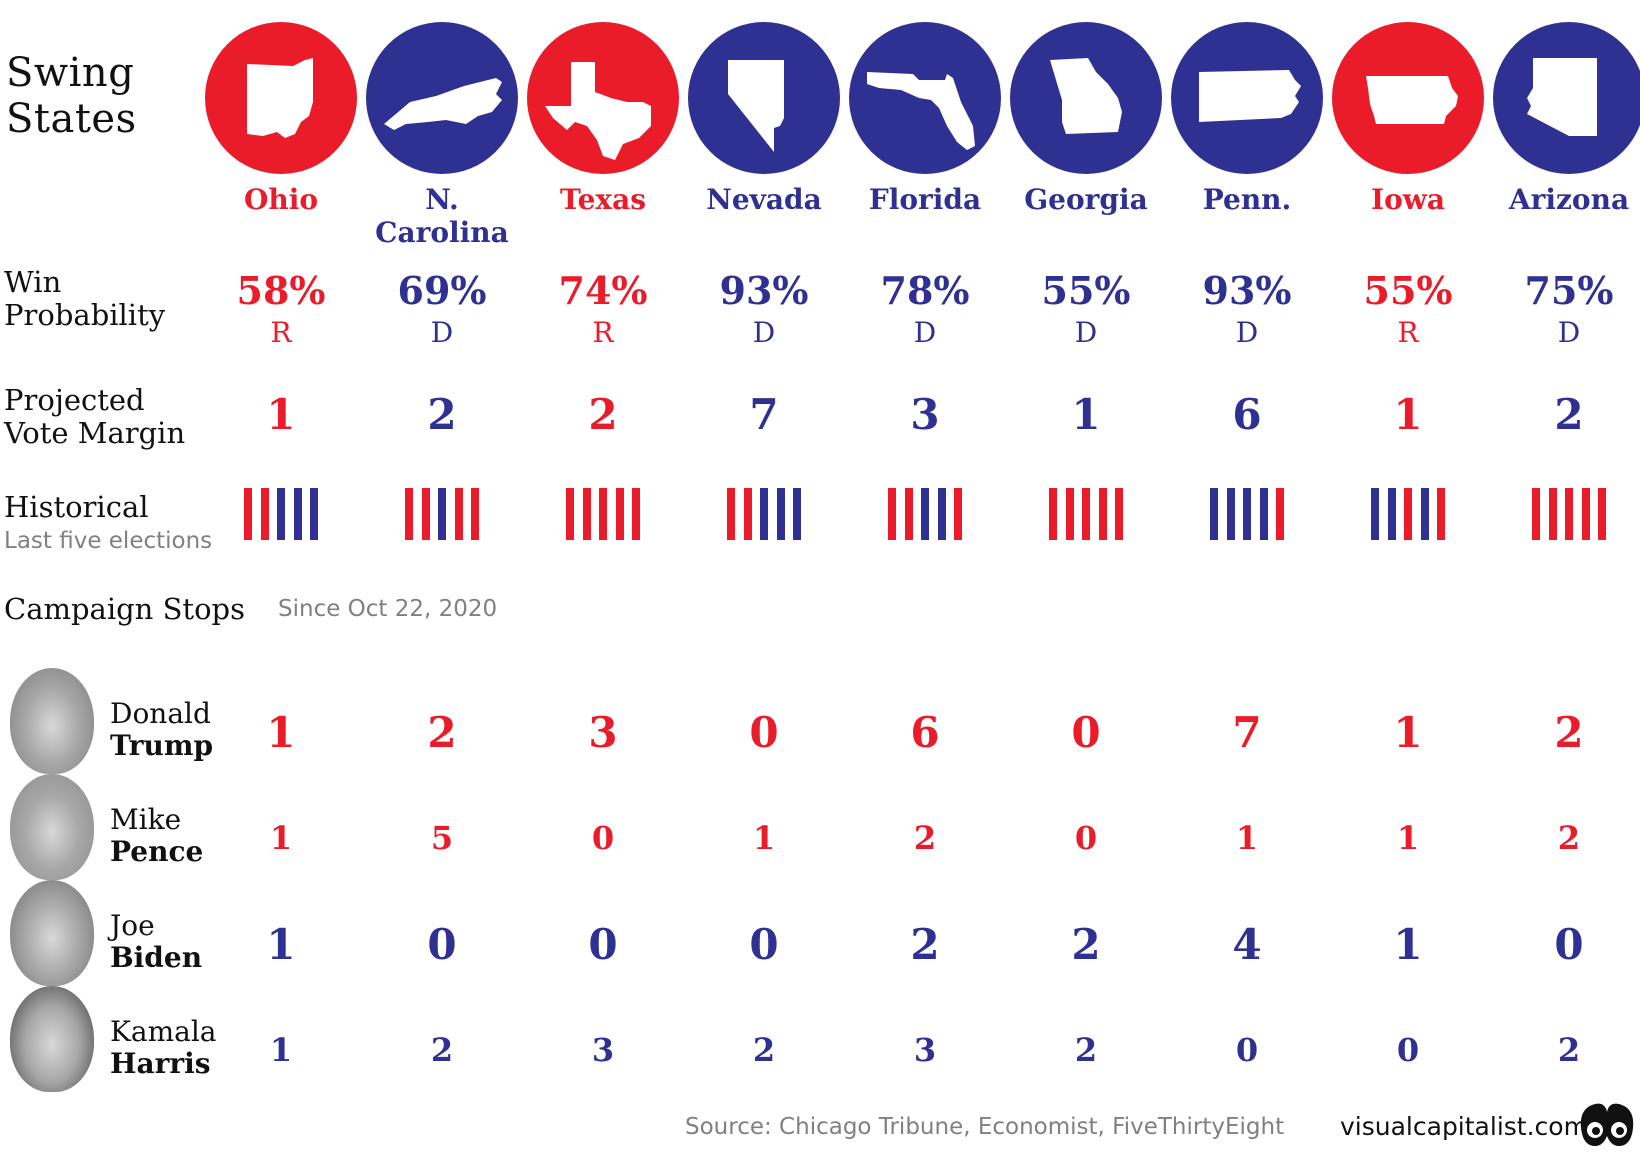  What do you see at coordinates (388, 609) in the screenshot?
I see `campaign-since-label: Since Oct 22, 2020` at bounding box center [388, 609].